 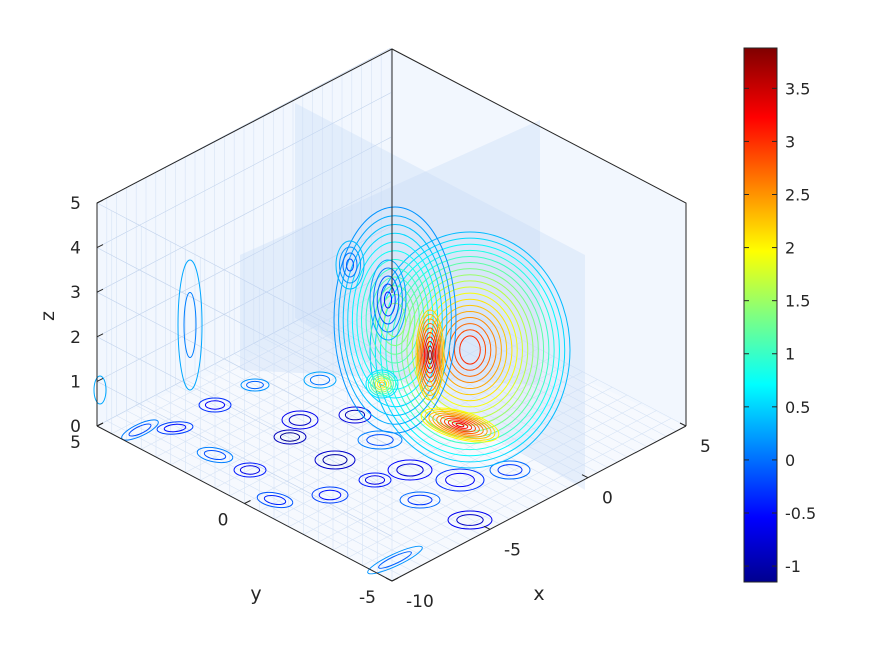 I want to click on y-tick-label: 5, so click(x=75, y=443).